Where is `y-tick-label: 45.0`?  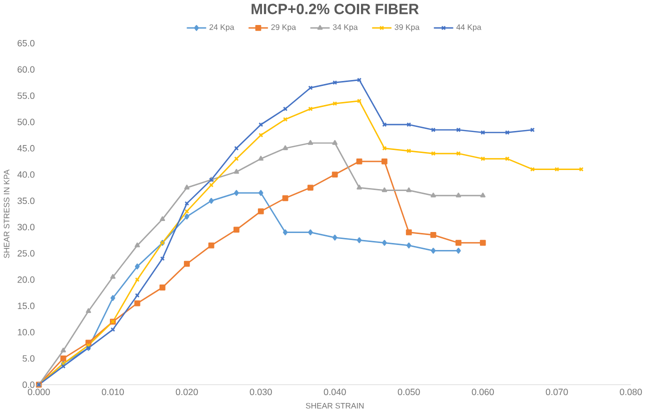 y-tick-label: 45.0 is located at coordinates (26, 148).